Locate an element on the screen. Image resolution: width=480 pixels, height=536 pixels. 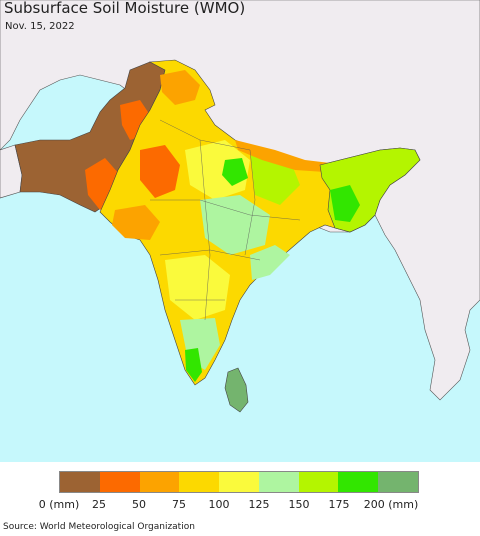
legend-label-7: 175 is located at coordinates (339, 504).